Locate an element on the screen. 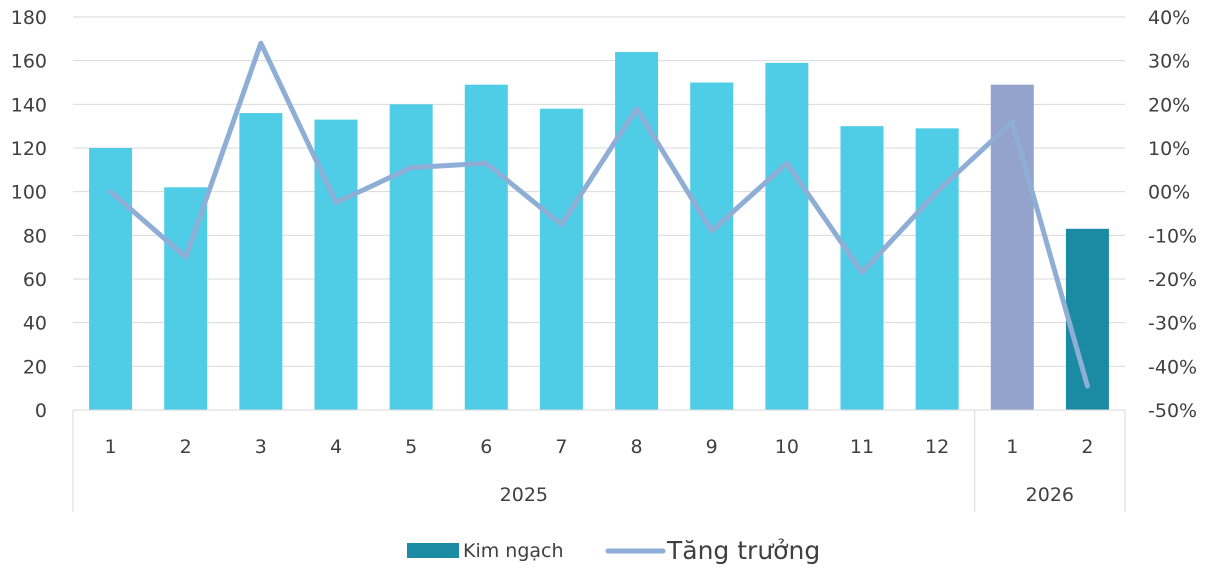  x-tick-label: 3 is located at coordinates (261, 447).